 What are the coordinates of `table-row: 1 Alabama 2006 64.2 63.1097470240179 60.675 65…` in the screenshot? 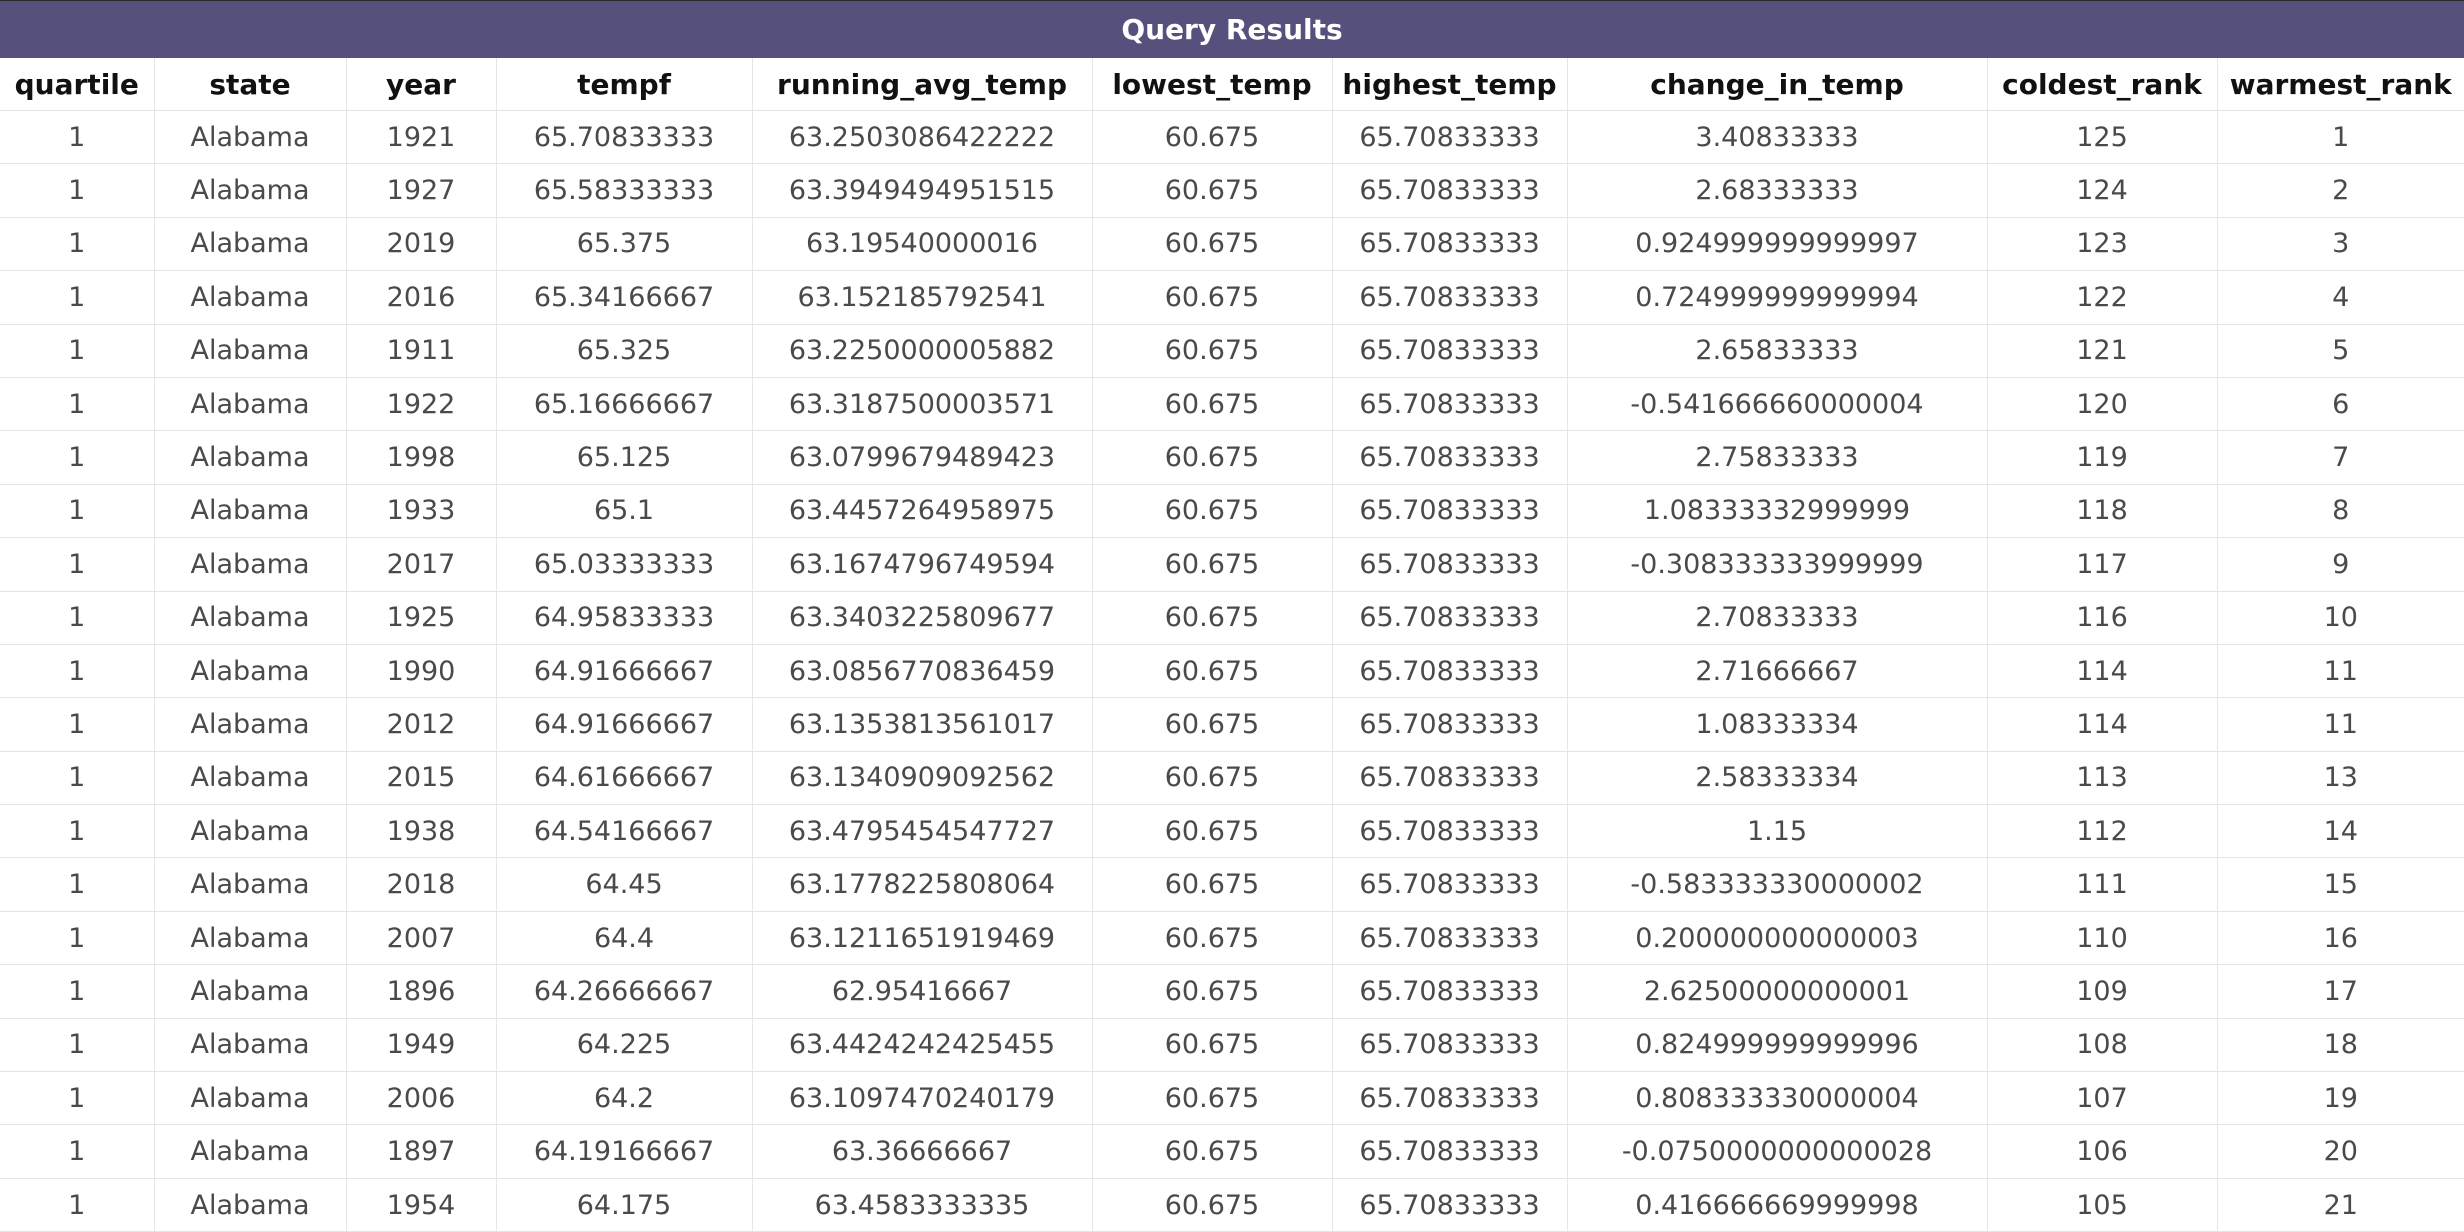 It's located at (1232, 1098).